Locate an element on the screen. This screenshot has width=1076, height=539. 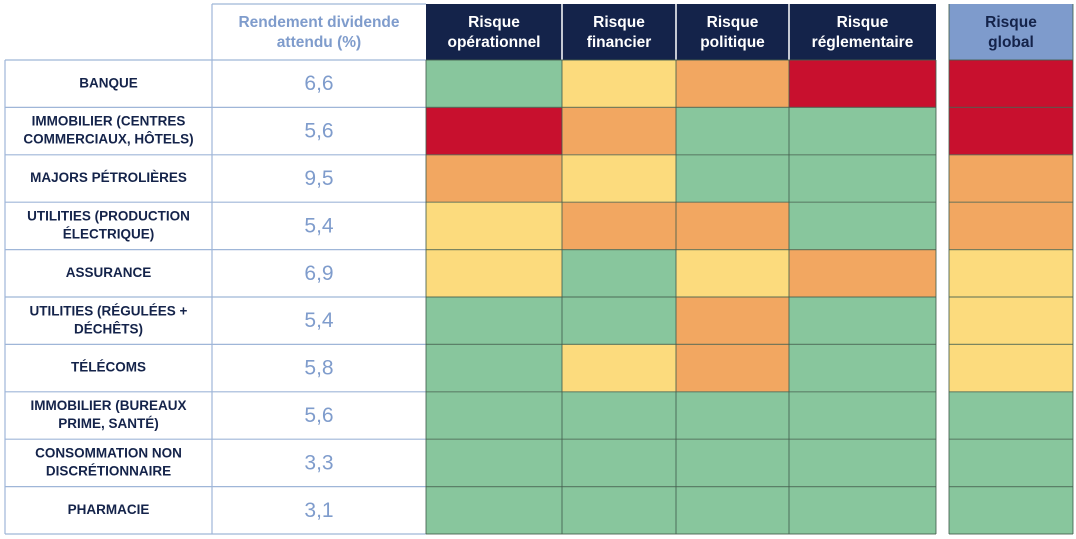
global-header-line1: Risque is located at coordinates (1011, 22).